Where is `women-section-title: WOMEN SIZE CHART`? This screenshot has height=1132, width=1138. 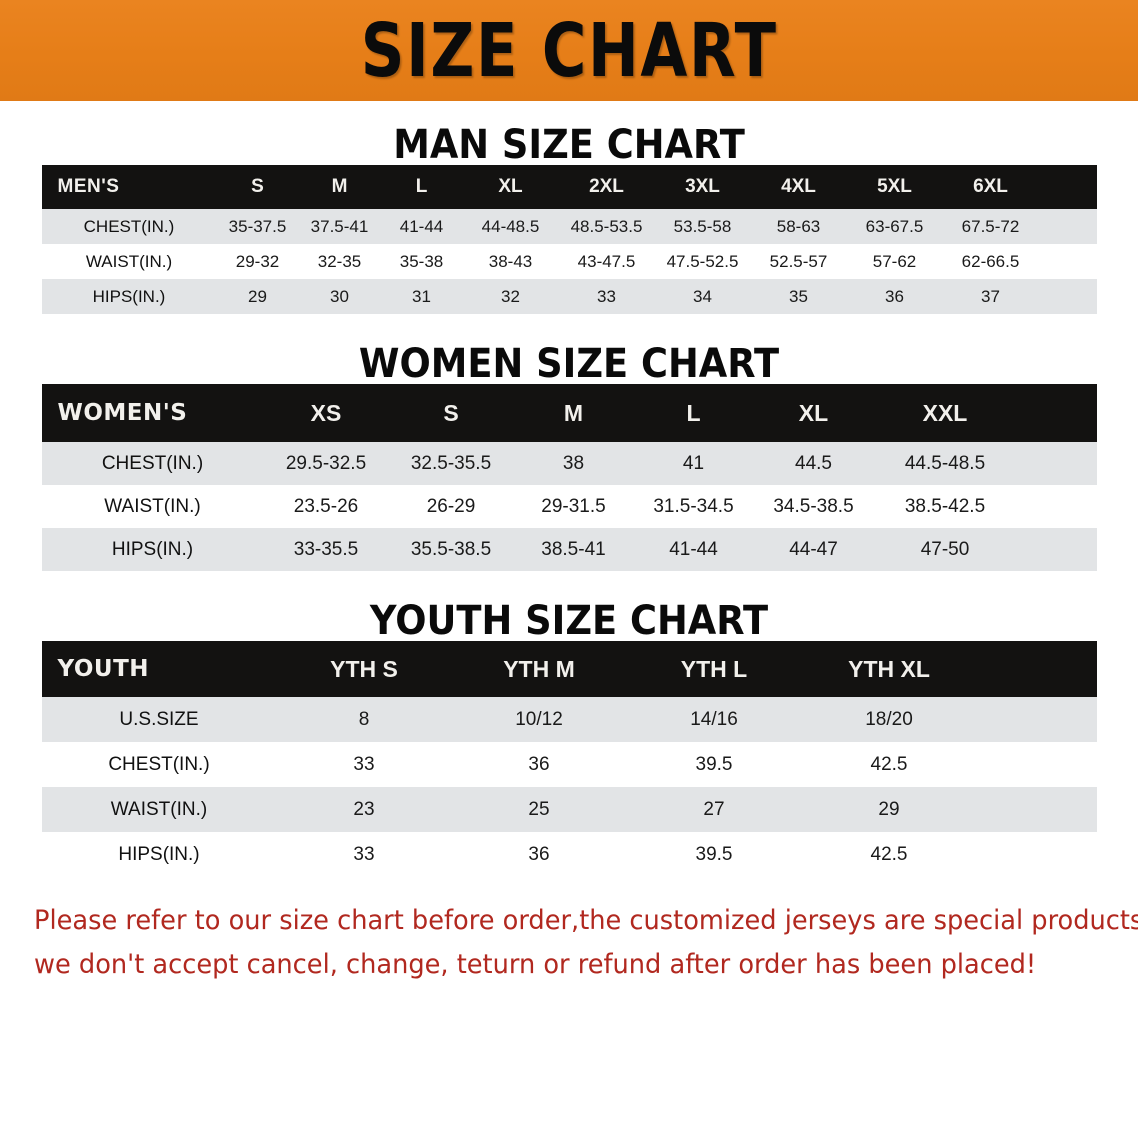 women-section-title: WOMEN SIZE CHART is located at coordinates (569, 364).